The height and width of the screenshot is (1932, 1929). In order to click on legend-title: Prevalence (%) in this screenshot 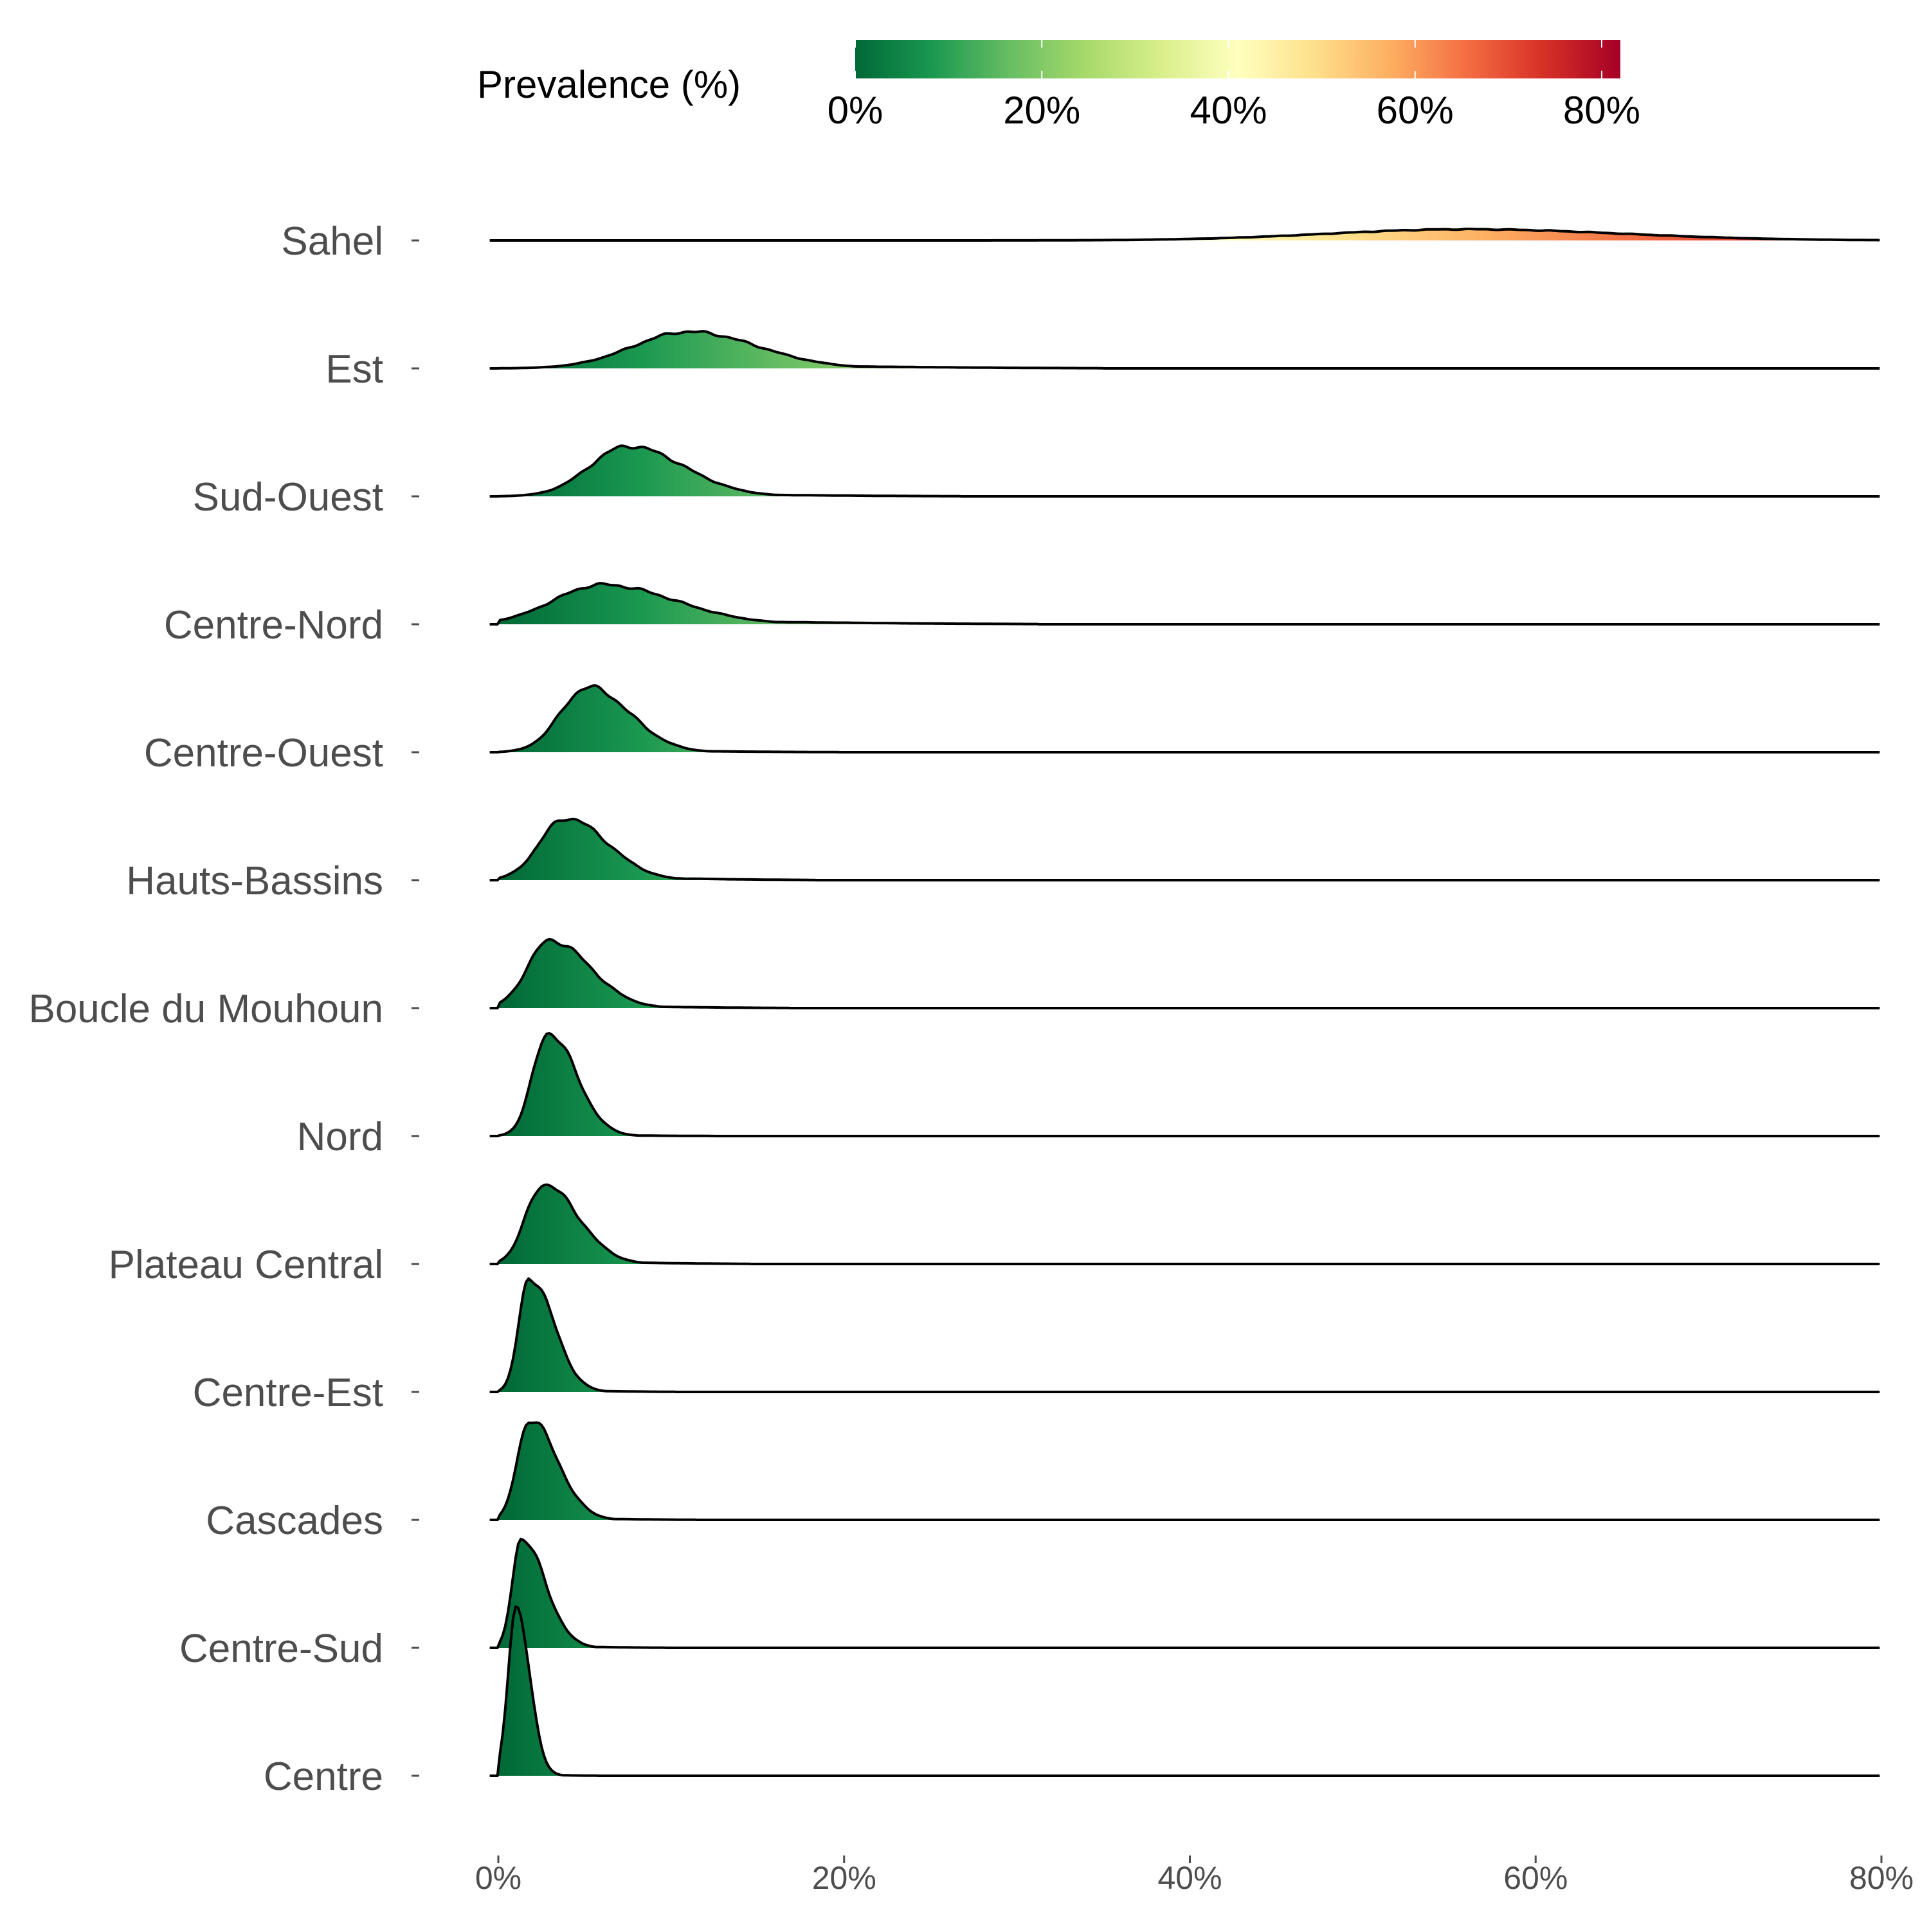, I will do `click(609, 84)`.